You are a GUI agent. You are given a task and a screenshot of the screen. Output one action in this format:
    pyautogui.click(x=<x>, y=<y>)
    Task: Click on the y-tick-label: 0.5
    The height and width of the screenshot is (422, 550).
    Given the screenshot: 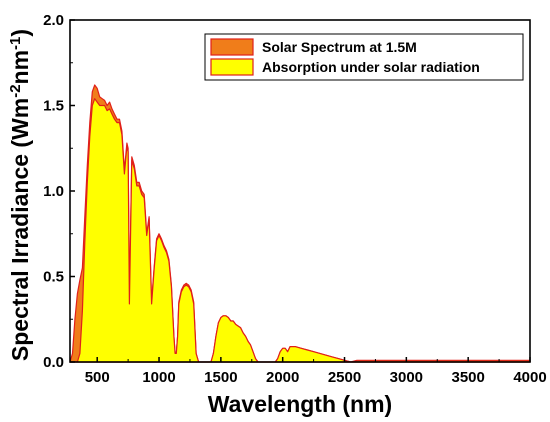 What is the action you would take?
    pyautogui.click(x=53, y=277)
    